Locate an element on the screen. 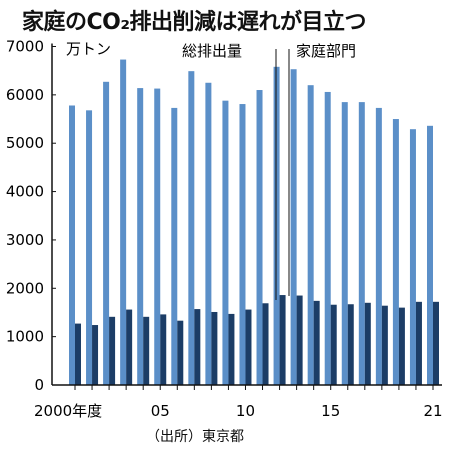 The width and height of the screenshot is (450, 450). y-unit-label: 万トン is located at coordinates (88, 49).